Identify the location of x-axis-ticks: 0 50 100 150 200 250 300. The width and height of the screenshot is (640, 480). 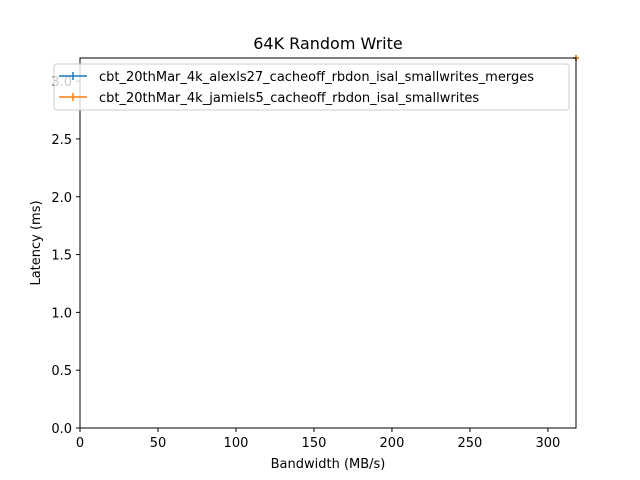
(318, 439).